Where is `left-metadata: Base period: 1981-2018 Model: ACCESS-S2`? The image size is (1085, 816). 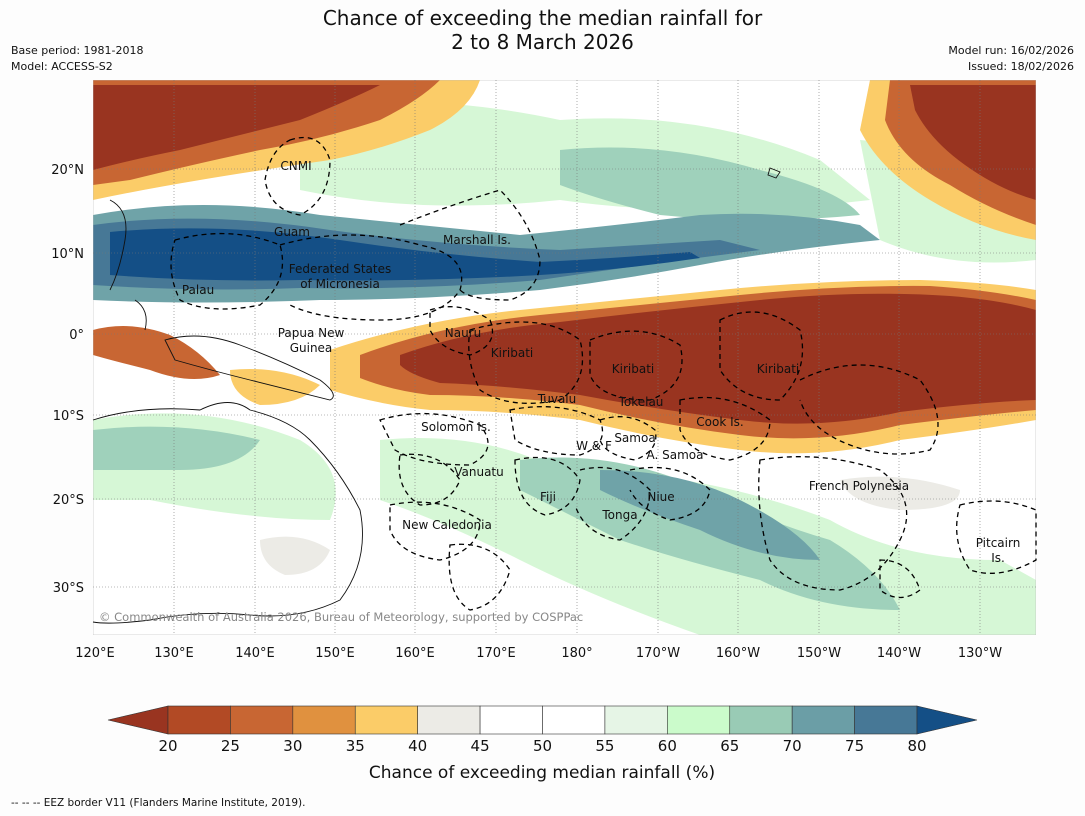 left-metadata: Base period: 1981-2018 Model: ACCESS-S2 is located at coordinates (77, 59).